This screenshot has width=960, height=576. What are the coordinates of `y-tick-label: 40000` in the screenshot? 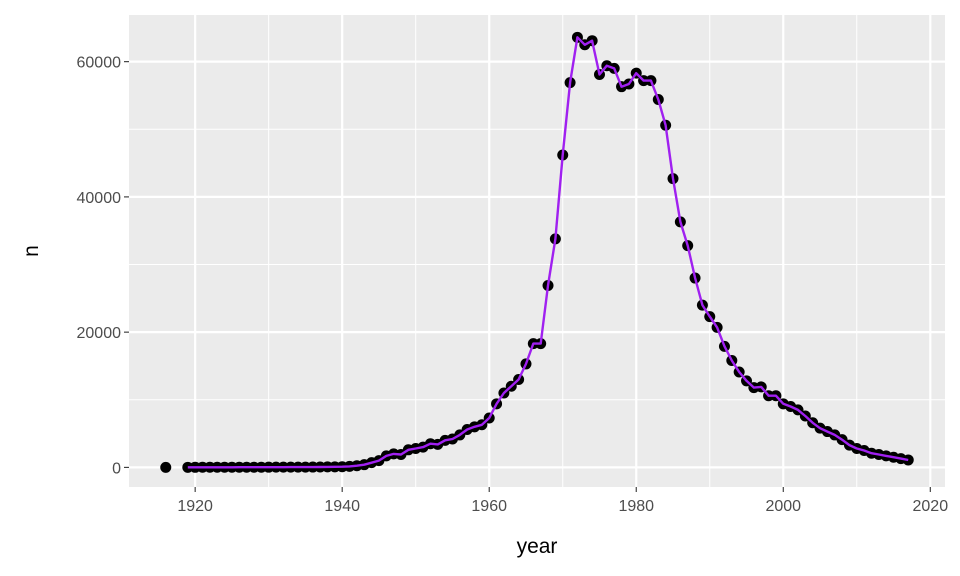 It's located at (99, 198).